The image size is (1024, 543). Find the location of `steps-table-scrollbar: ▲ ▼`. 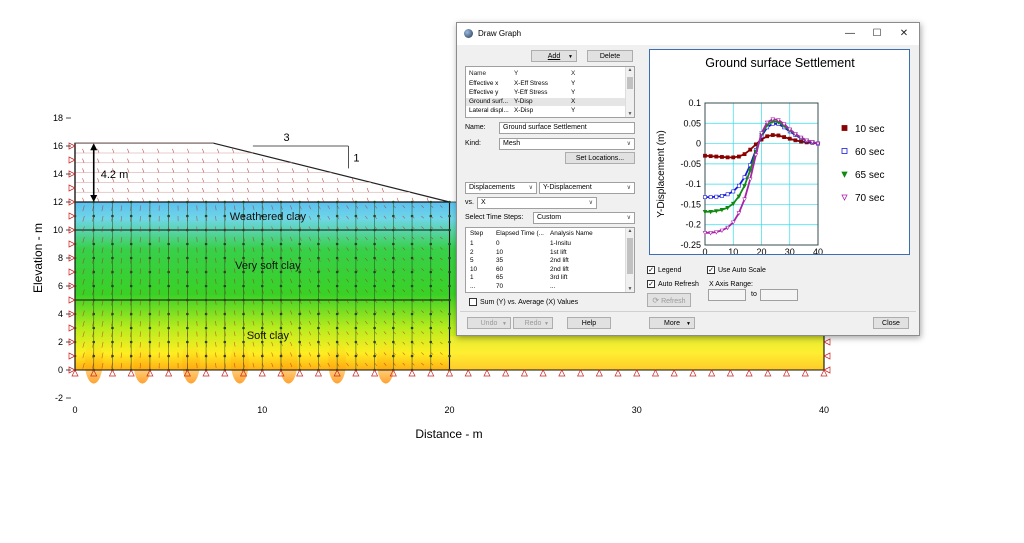

steps-table-scrollbar: ▲ ▼ is located at coordinates (629, 260).